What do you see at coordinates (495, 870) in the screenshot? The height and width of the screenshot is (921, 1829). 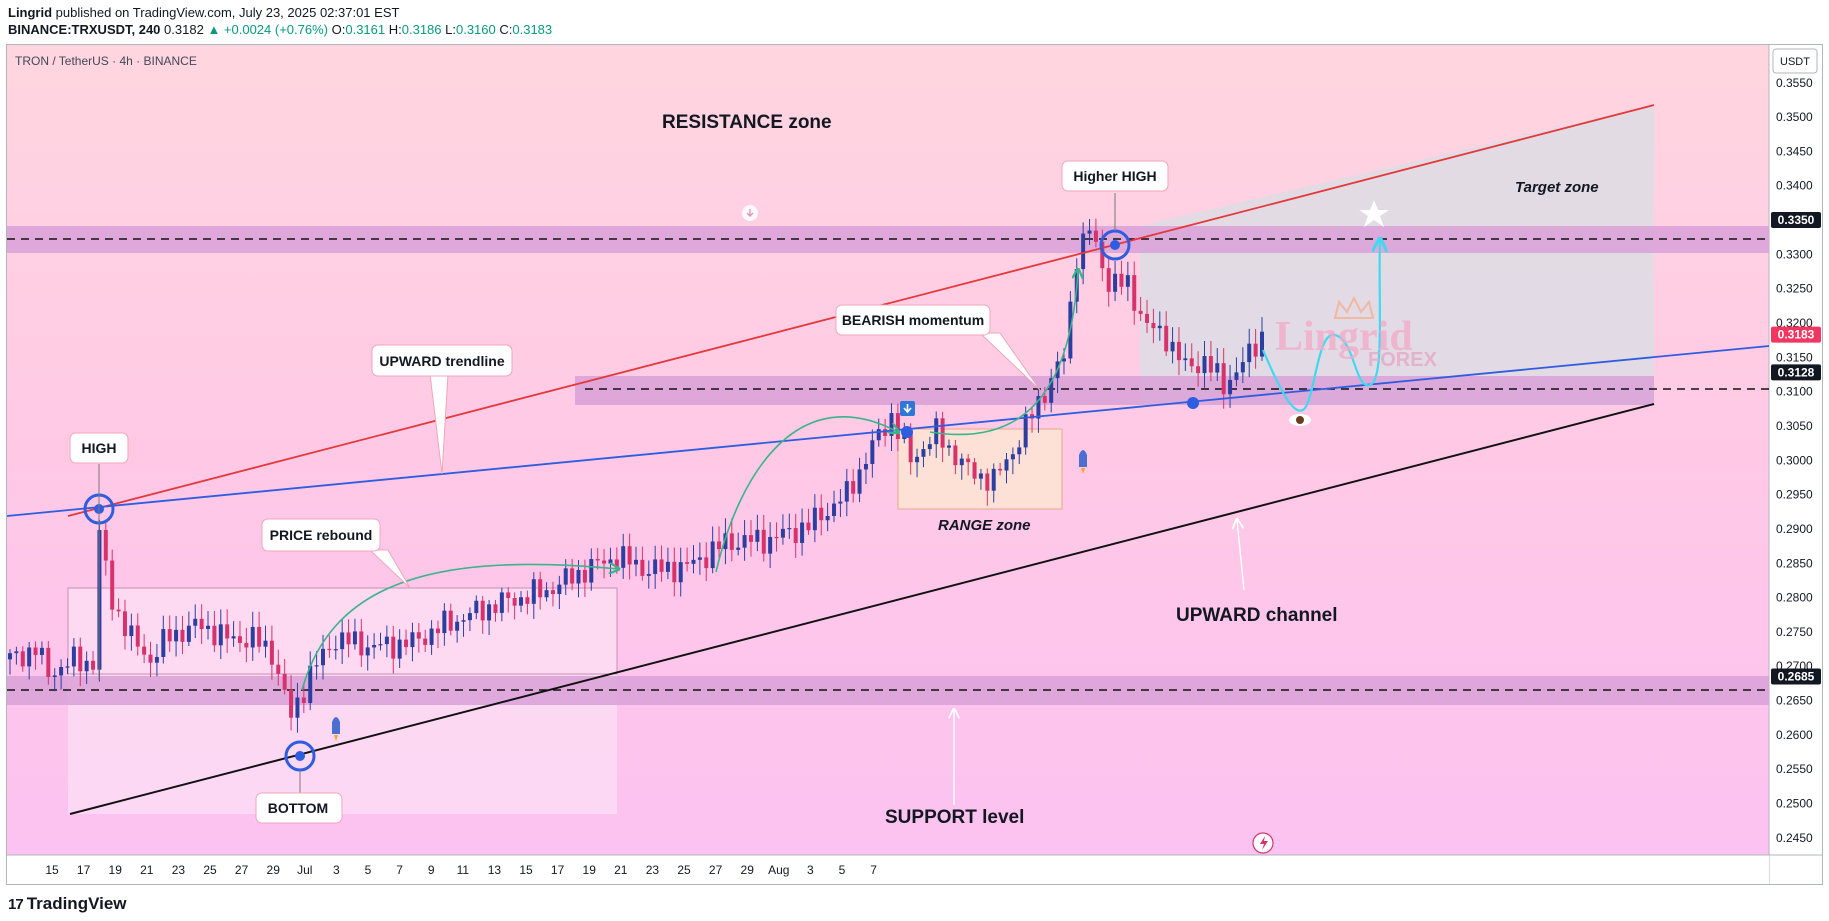 I see `time-tick-label: 13` at bounding box center [495, 870].